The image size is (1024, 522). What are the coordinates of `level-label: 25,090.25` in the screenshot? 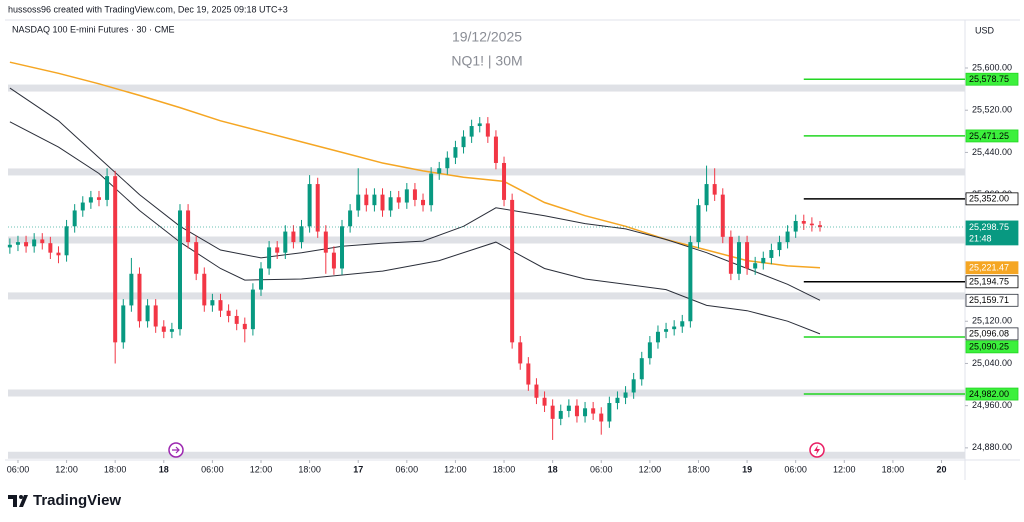 It's located at (989, 347).